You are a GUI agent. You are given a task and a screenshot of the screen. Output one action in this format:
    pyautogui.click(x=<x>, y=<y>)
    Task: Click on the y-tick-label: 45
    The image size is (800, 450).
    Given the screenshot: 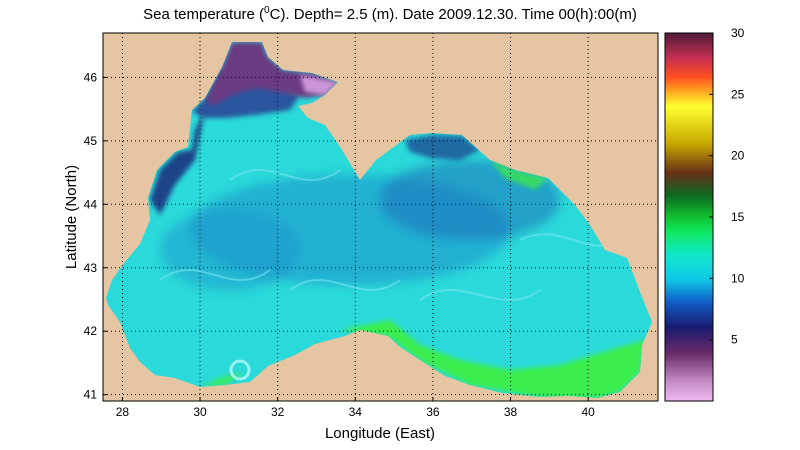 What is the action you would take?
    pyautogui.click(x=91, y=141)
    